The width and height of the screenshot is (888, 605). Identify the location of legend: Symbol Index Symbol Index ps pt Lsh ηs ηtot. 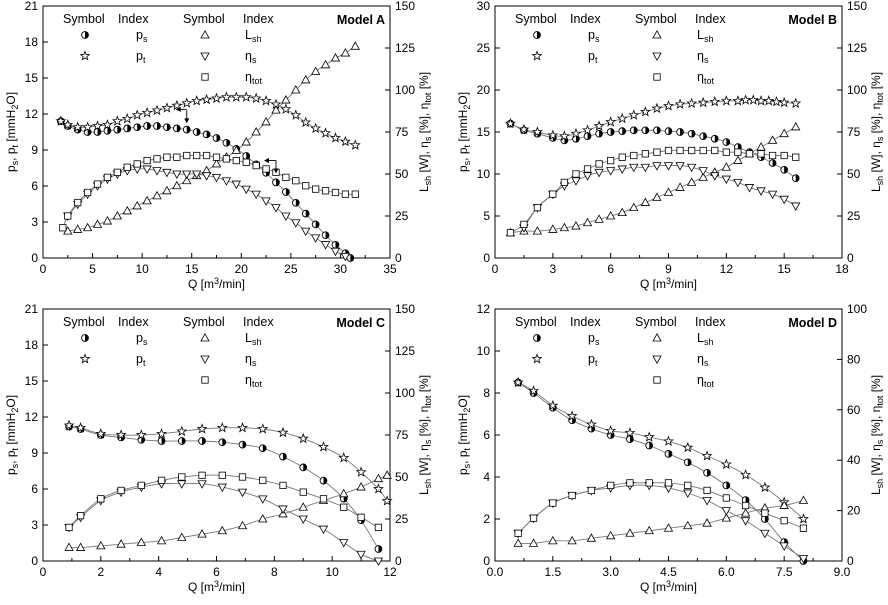
(168, 49).